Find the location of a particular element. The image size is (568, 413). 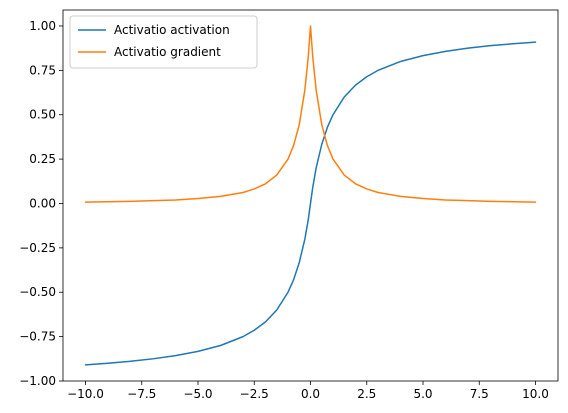

legend-box is located at coordinates (163, 42).